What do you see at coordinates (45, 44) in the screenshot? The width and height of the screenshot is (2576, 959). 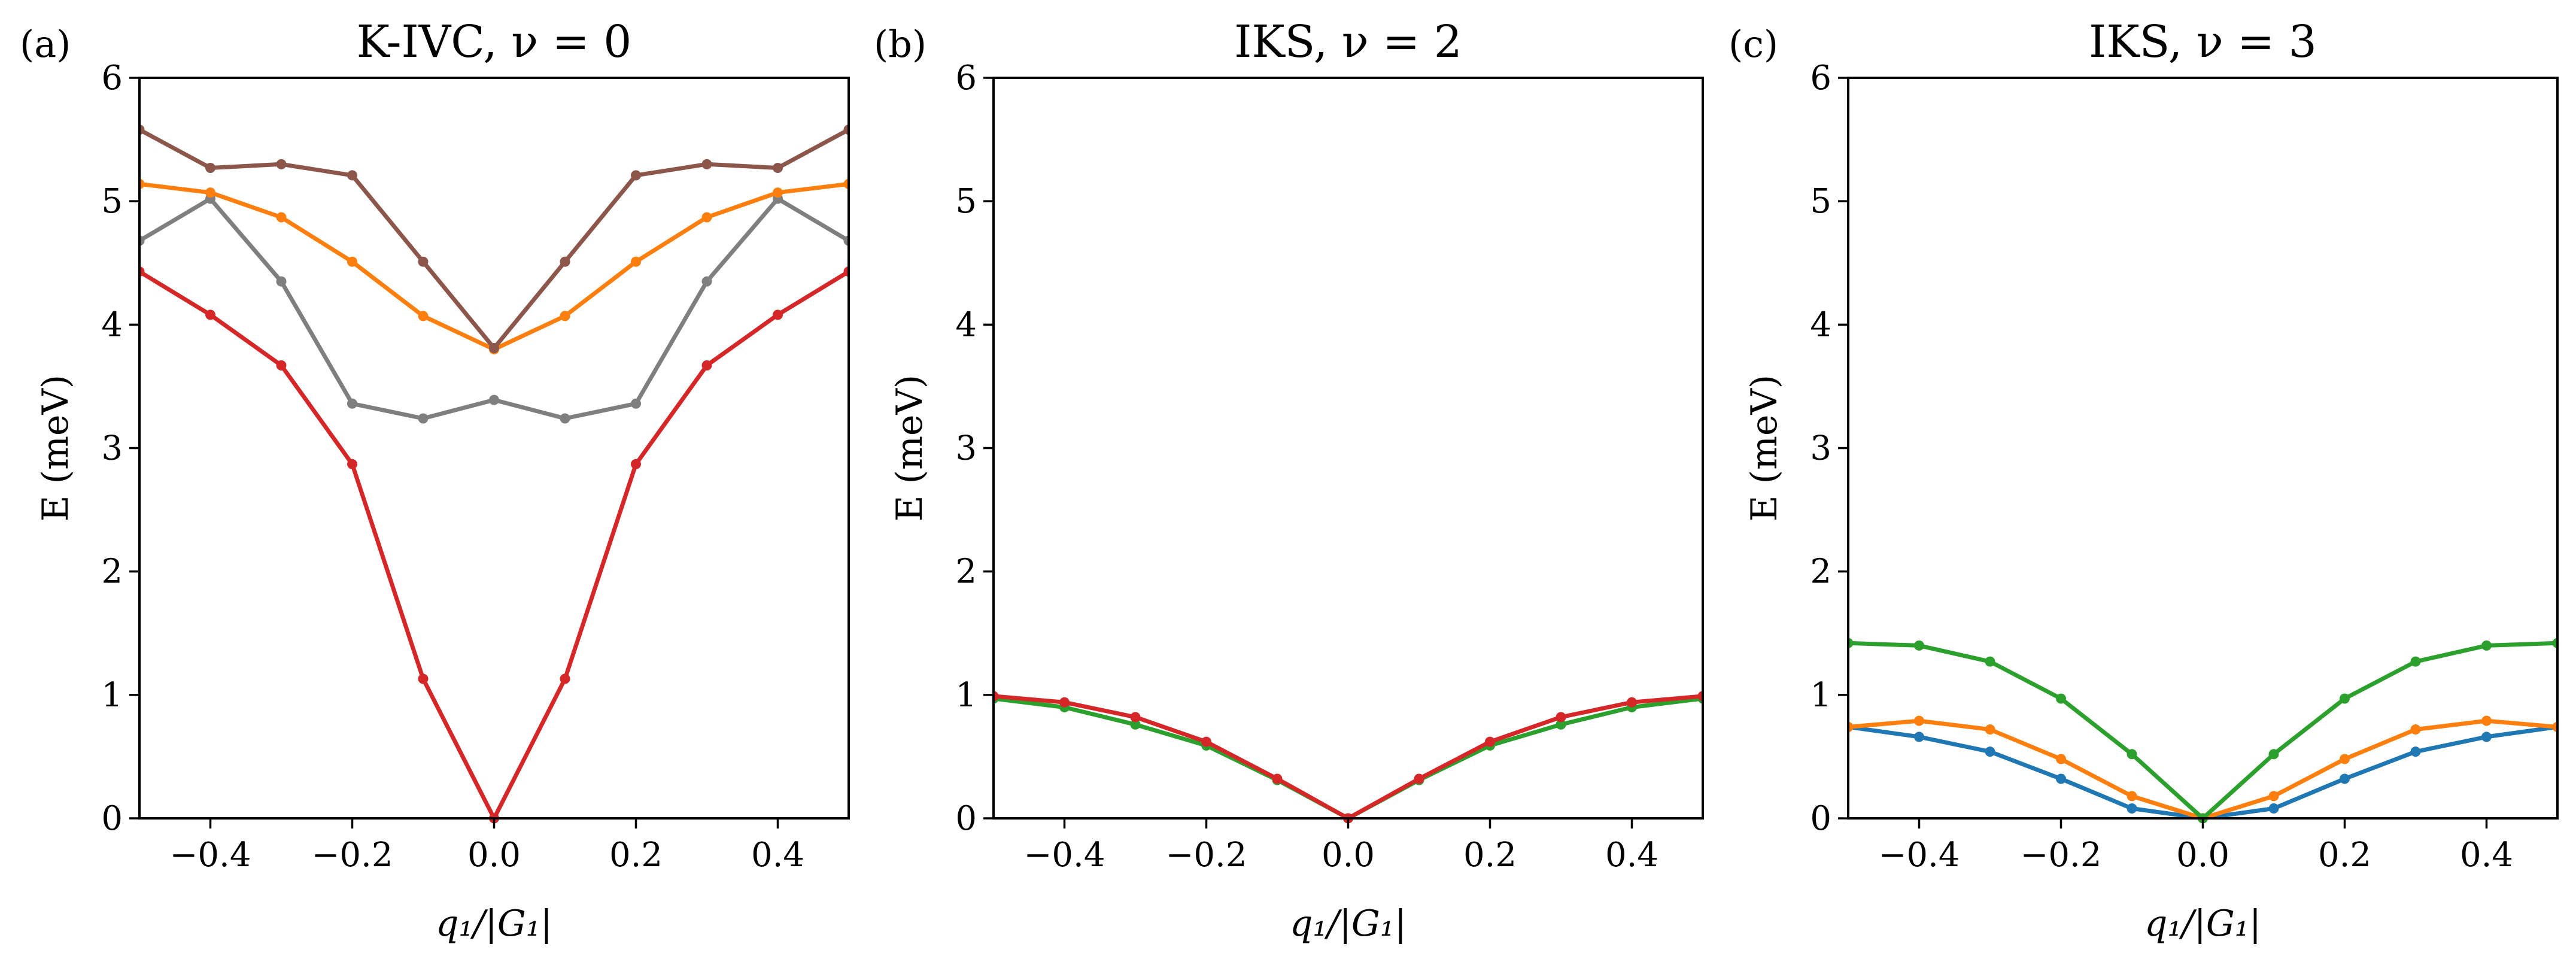 I see `panel-label: (a)` at bounding box center [45, 44].